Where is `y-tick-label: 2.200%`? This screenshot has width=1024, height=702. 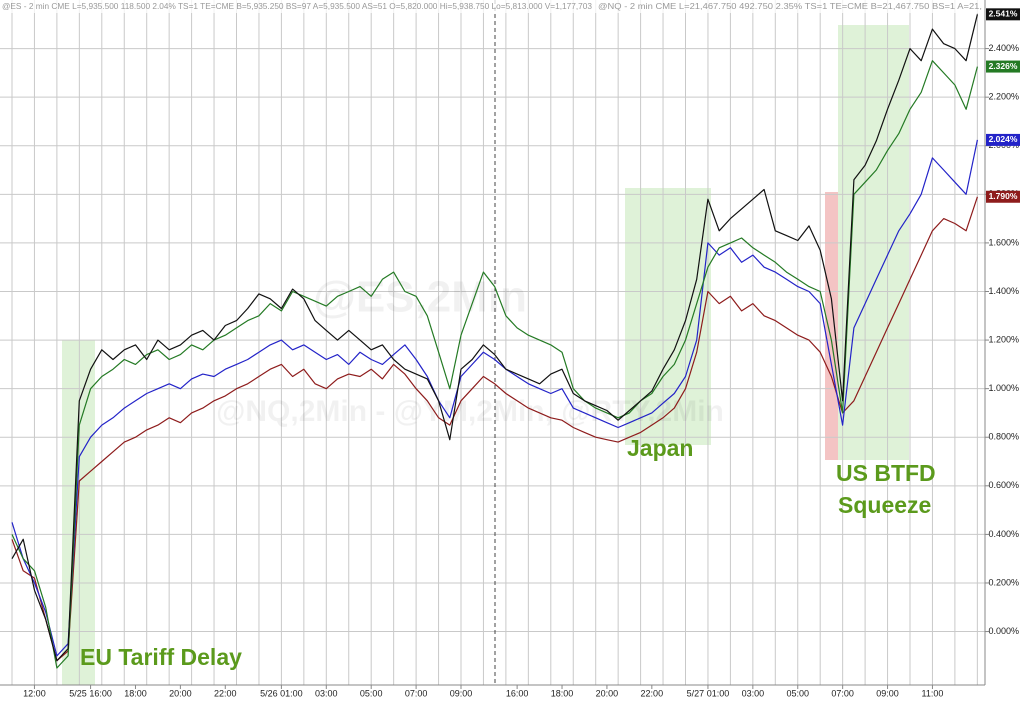 y-tick-label: 2.200% is located at coordinates (1003, 97).